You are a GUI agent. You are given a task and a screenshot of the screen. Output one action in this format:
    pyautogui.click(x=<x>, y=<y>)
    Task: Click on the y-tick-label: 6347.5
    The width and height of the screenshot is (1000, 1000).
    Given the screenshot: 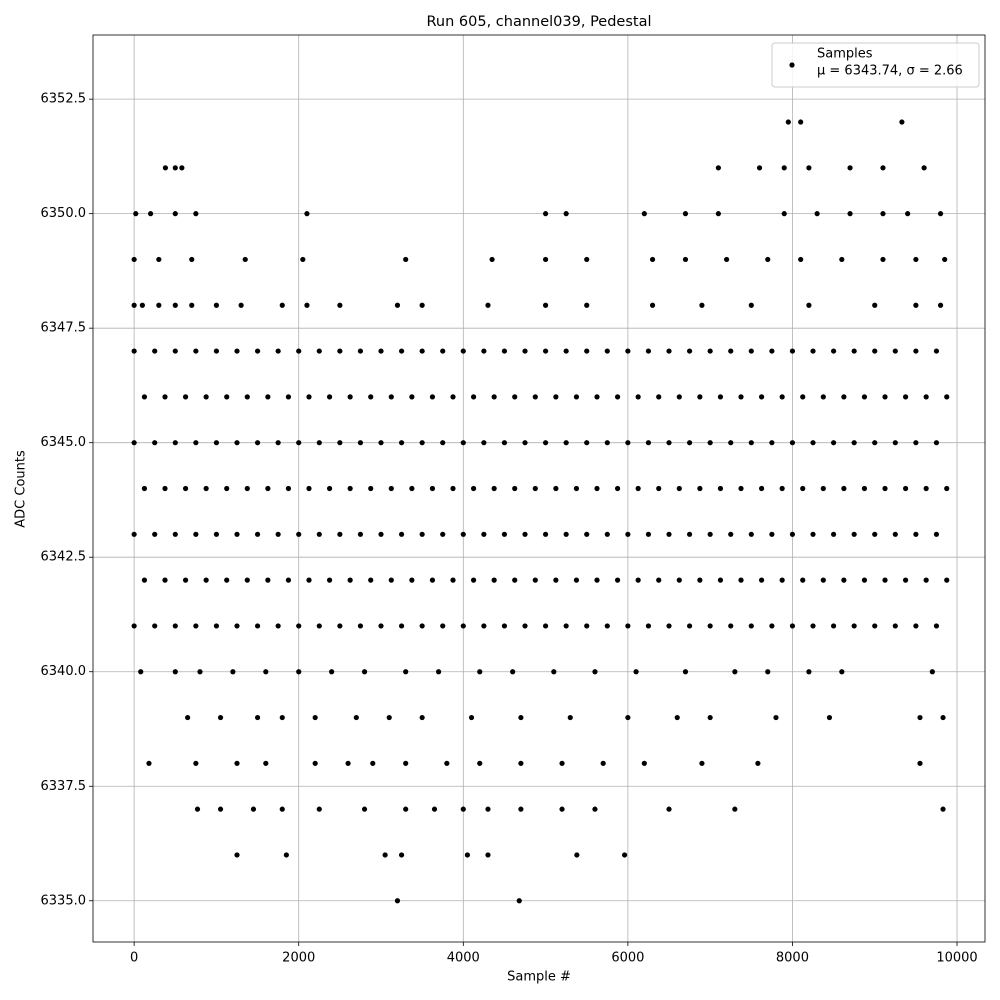 What is the action you would take?
    pyautogui.click(x=64, y=328)
    